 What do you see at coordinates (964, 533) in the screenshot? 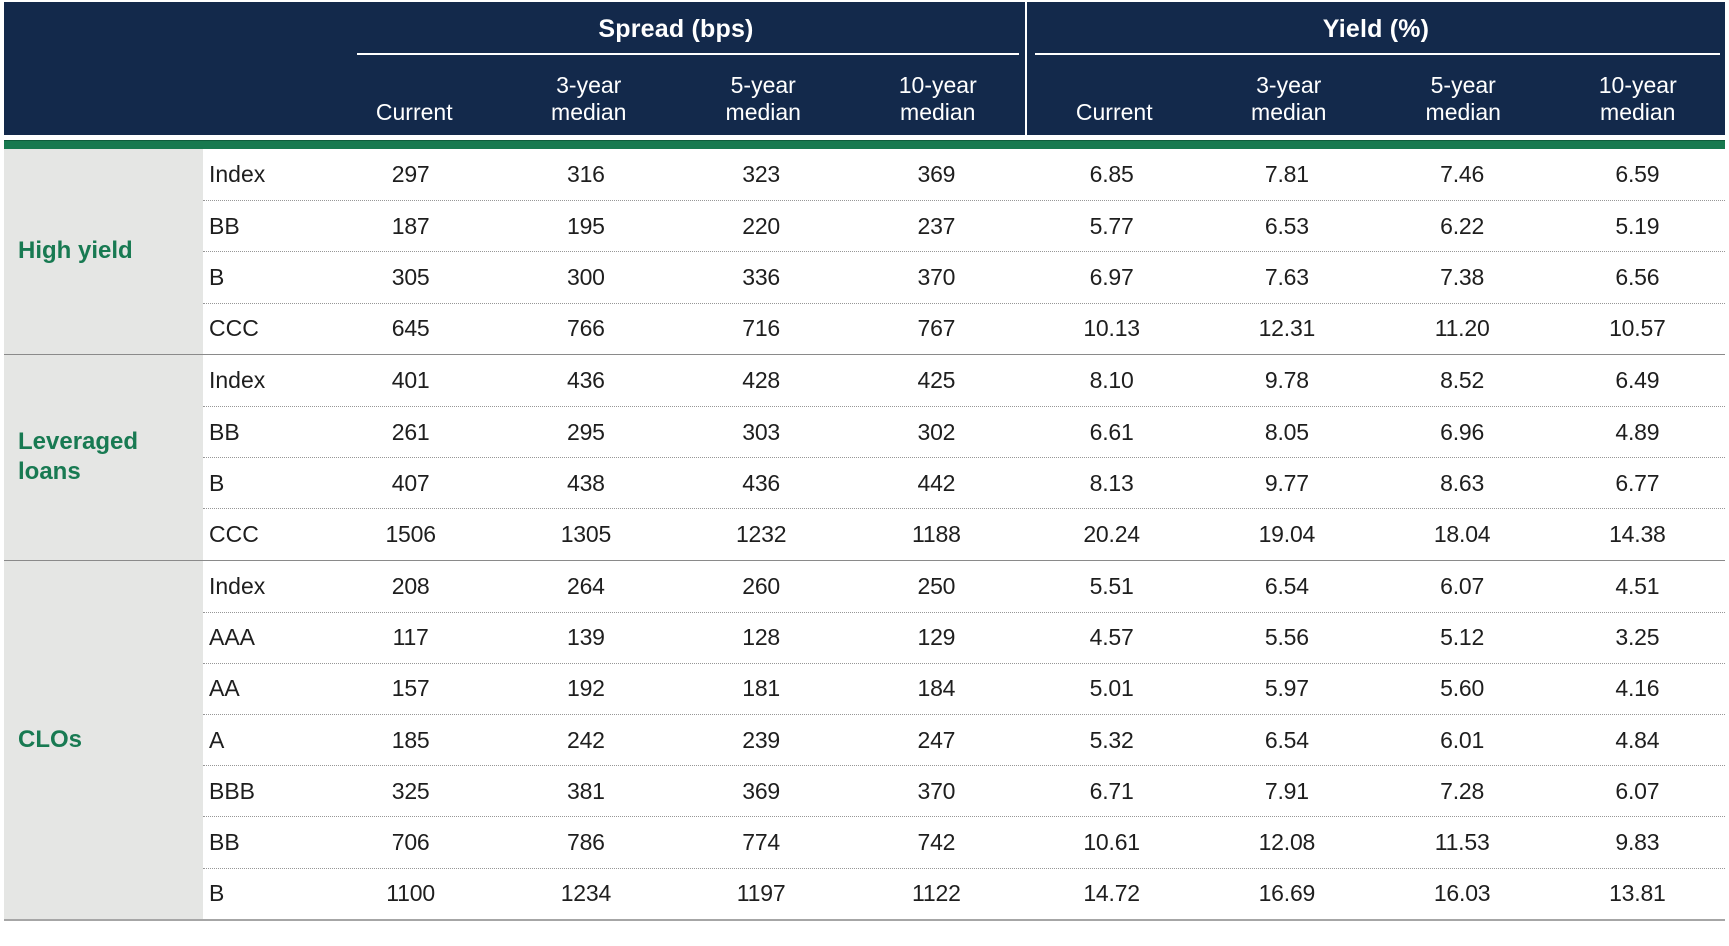
I see `table-row: CCC 1506 1305 1232 1188 20.24 19.04 18.04 14.38` at bounding box center [964, 533].